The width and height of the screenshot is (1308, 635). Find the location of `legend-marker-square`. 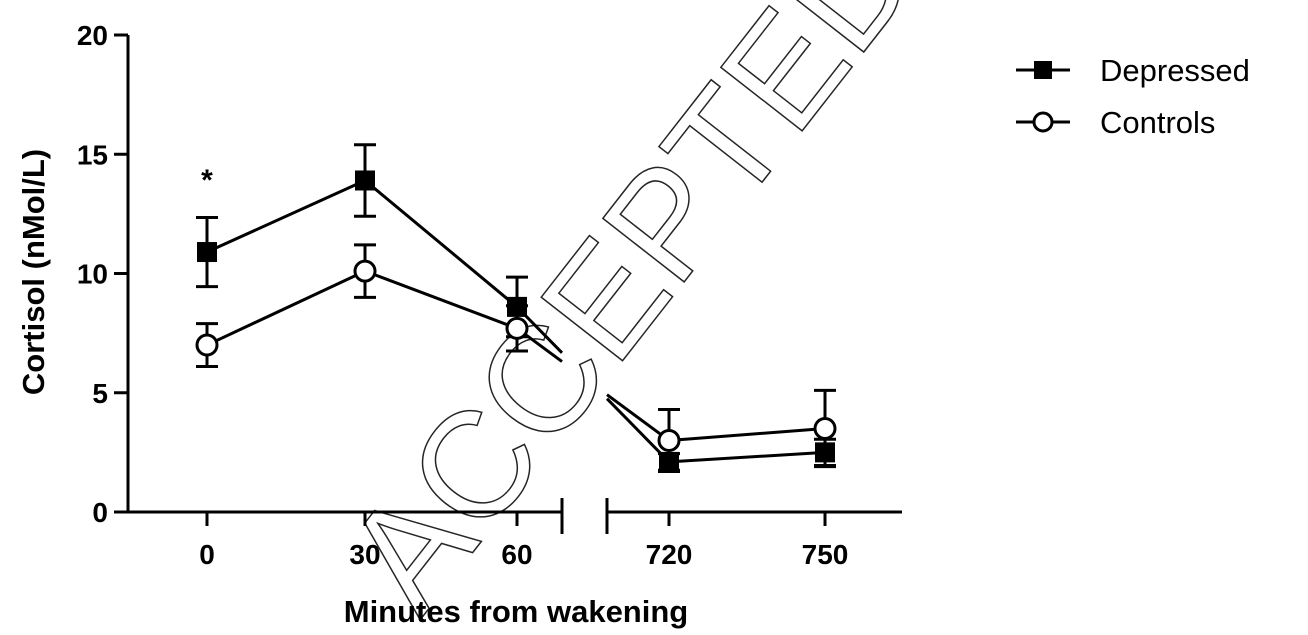

legend-marker-square is located at coordinates (1043, 70).